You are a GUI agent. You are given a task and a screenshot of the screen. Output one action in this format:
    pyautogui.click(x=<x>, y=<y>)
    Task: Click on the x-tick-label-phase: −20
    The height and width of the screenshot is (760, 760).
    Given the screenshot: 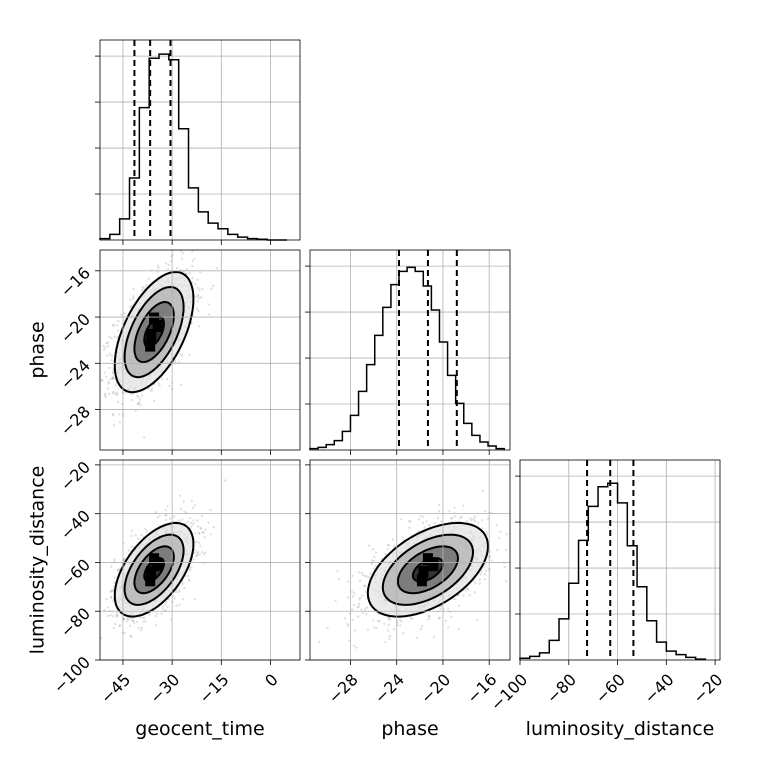 What is the action you would take?
    pyautogui.click(x=435, y=688)
    